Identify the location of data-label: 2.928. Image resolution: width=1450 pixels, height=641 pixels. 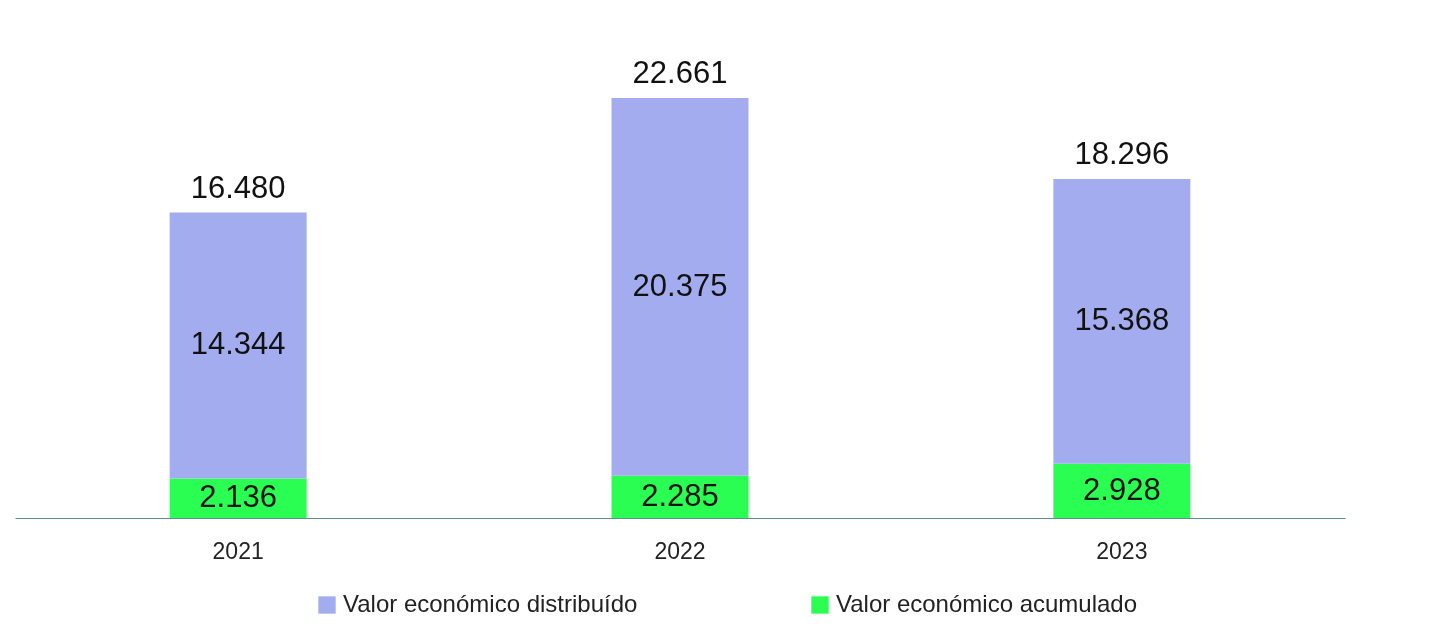
(1122, 489).